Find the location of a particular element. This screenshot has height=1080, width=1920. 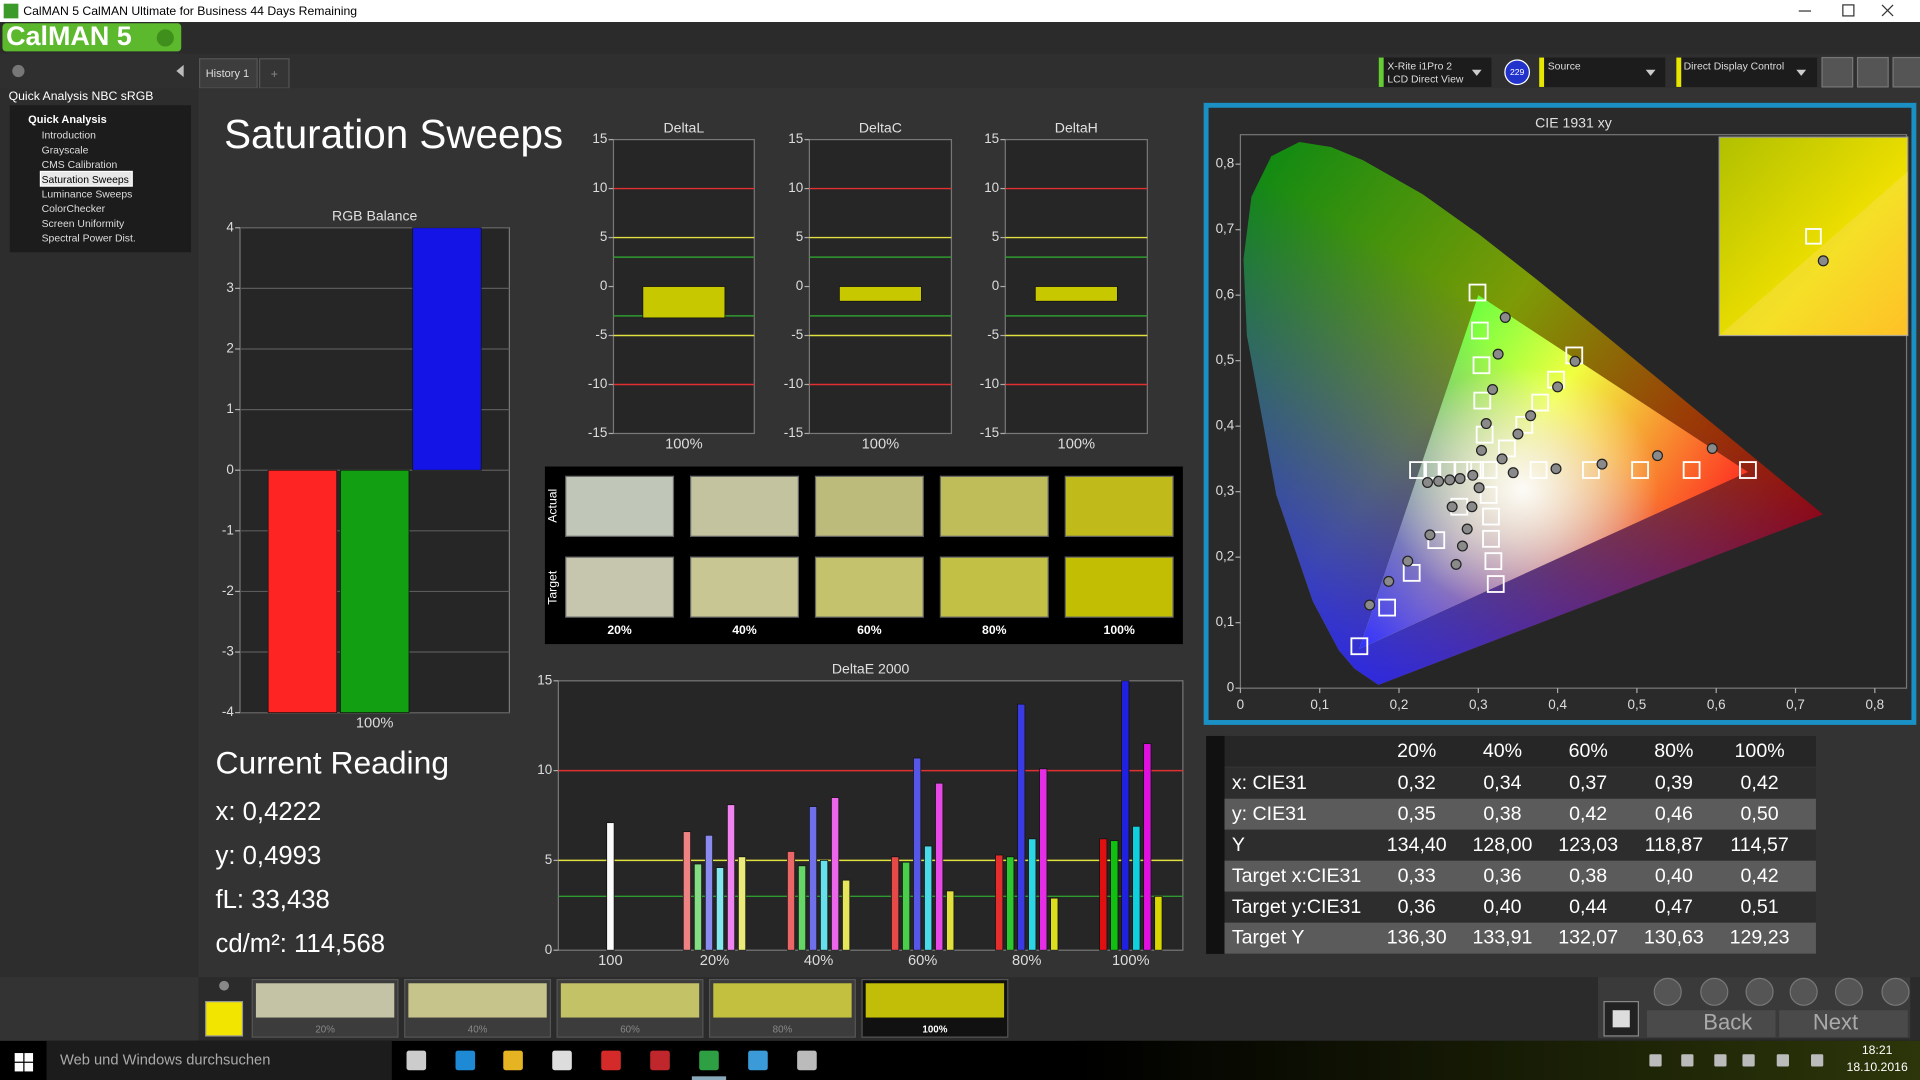

clock-time: 18:21 is located at coordinates (1877, 1050).